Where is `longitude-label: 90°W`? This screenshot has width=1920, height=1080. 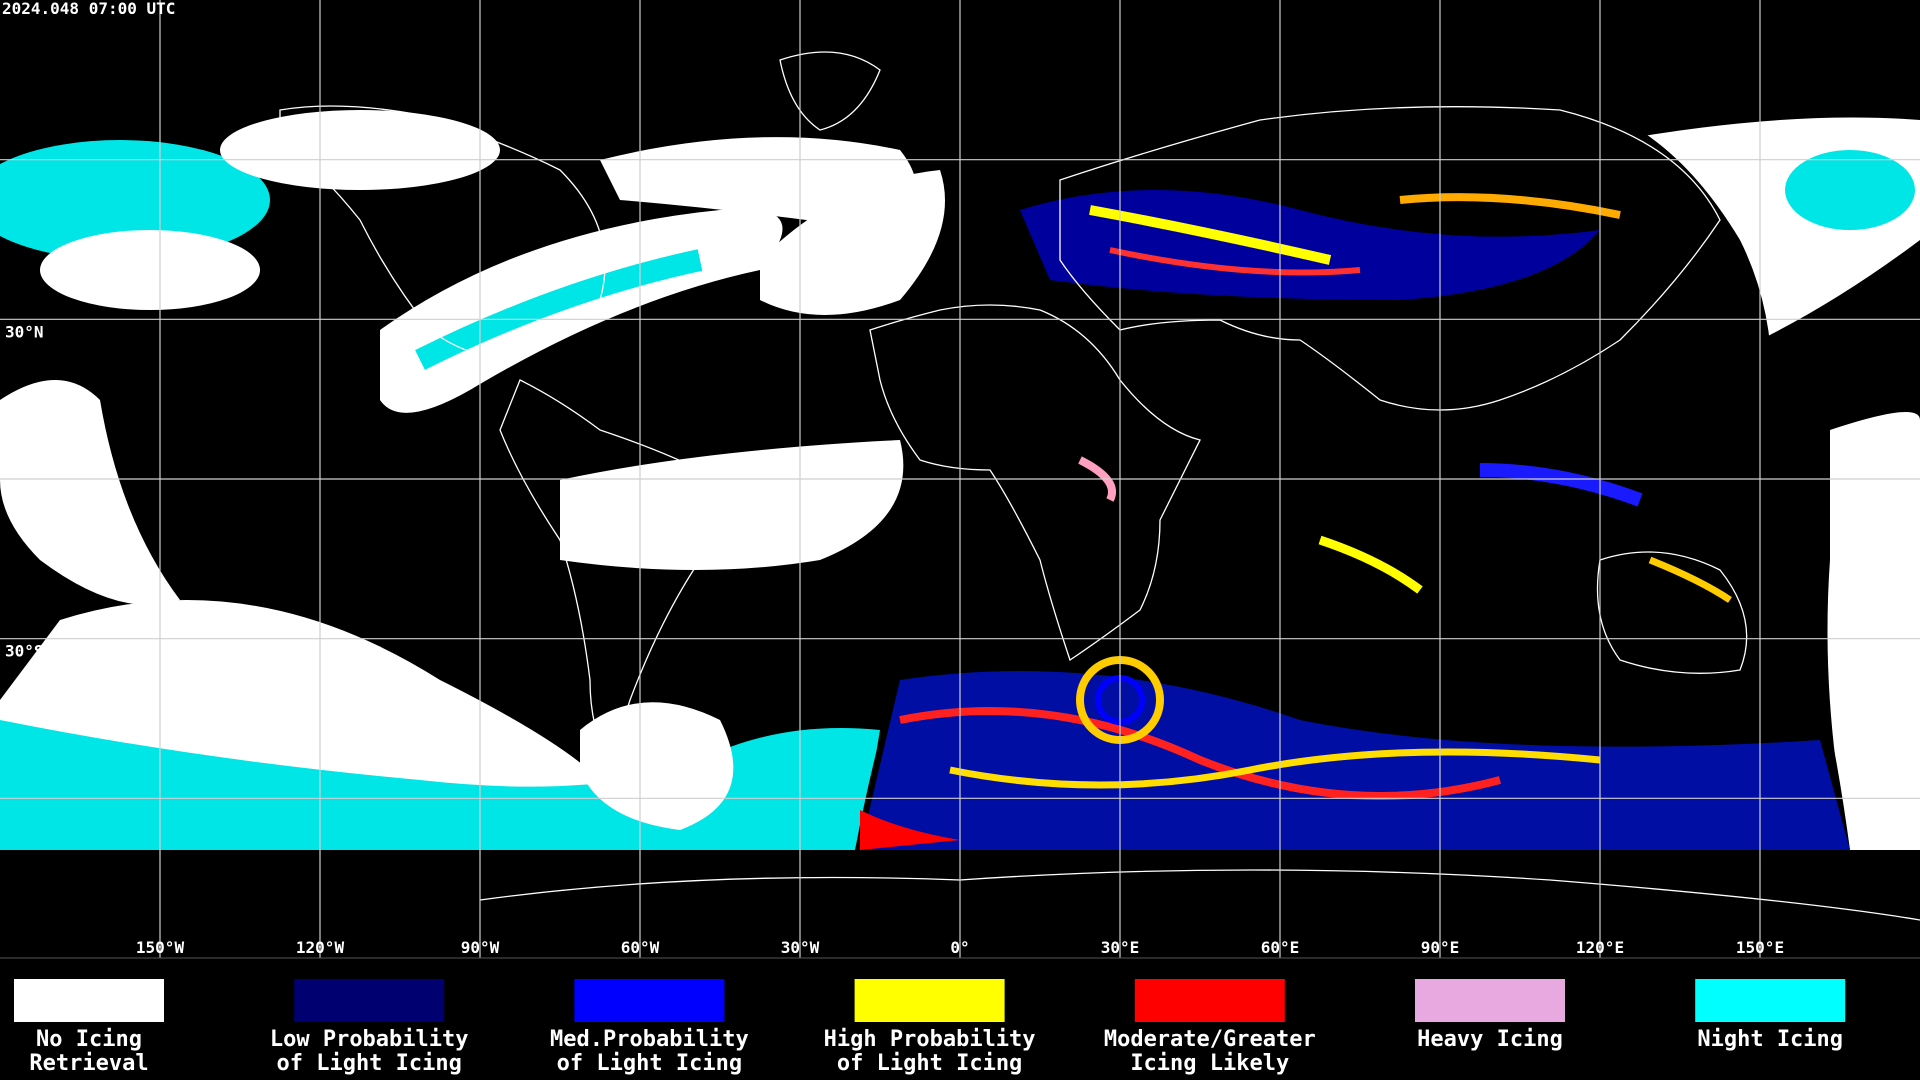
longitude-label: 90°W is located at coordinates (480, 947).